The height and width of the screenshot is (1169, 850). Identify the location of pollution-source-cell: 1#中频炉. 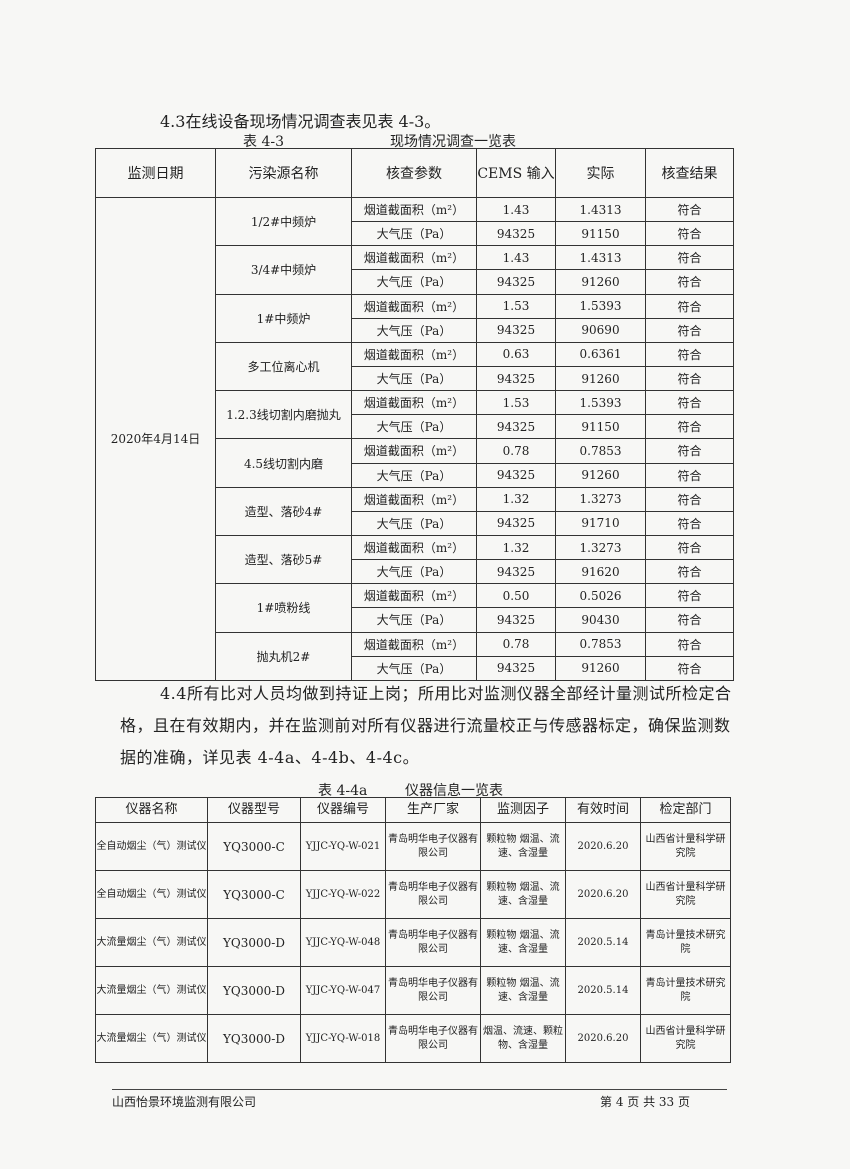
(283, 318).